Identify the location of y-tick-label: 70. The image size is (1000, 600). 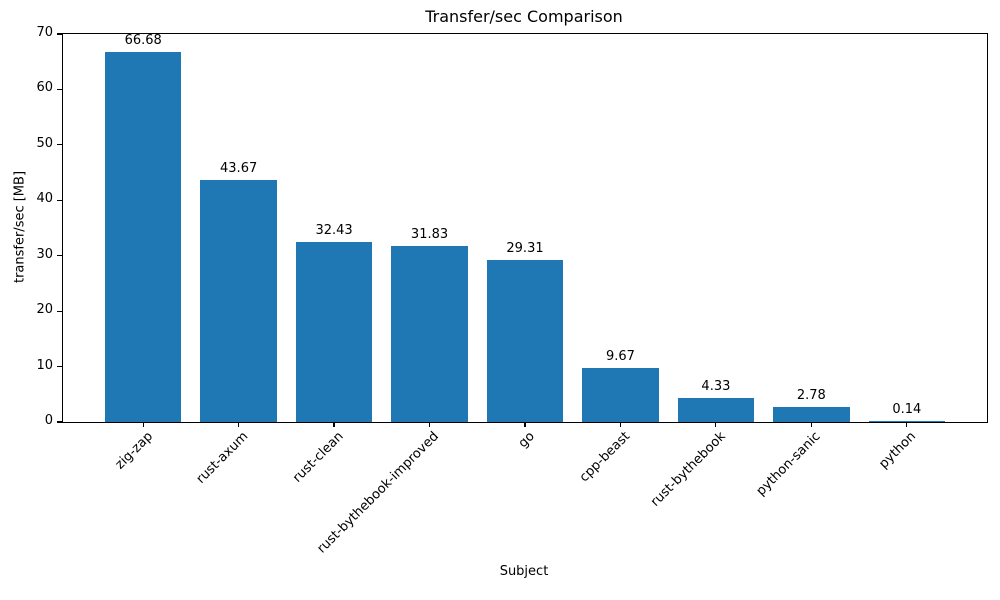
(44, 32).